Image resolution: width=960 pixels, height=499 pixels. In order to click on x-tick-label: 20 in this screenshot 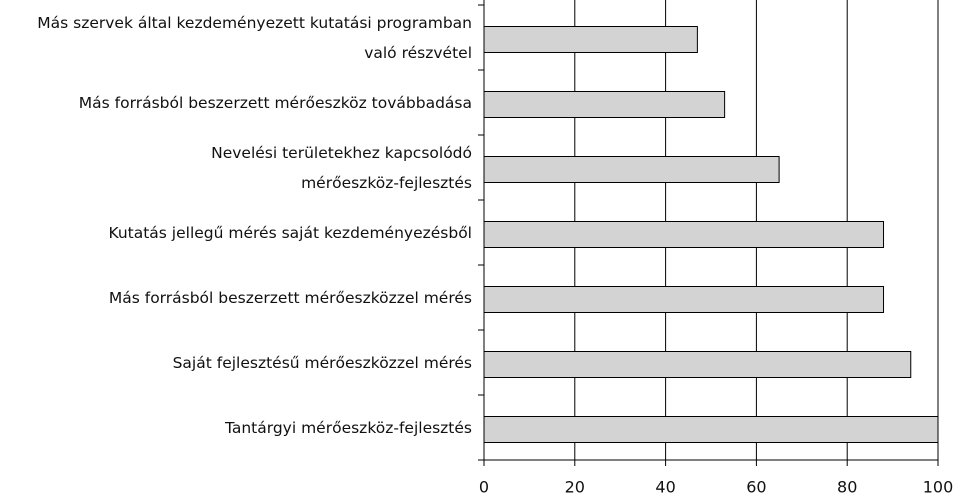, I will do `click(575, 487)`.